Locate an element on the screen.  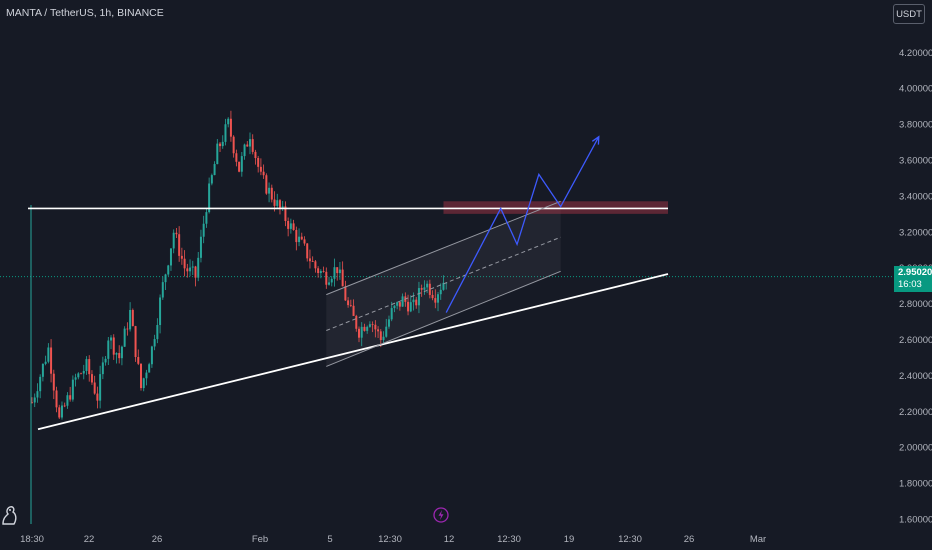
x-tick-label: 18:30 is located at coordinates (32, 539).